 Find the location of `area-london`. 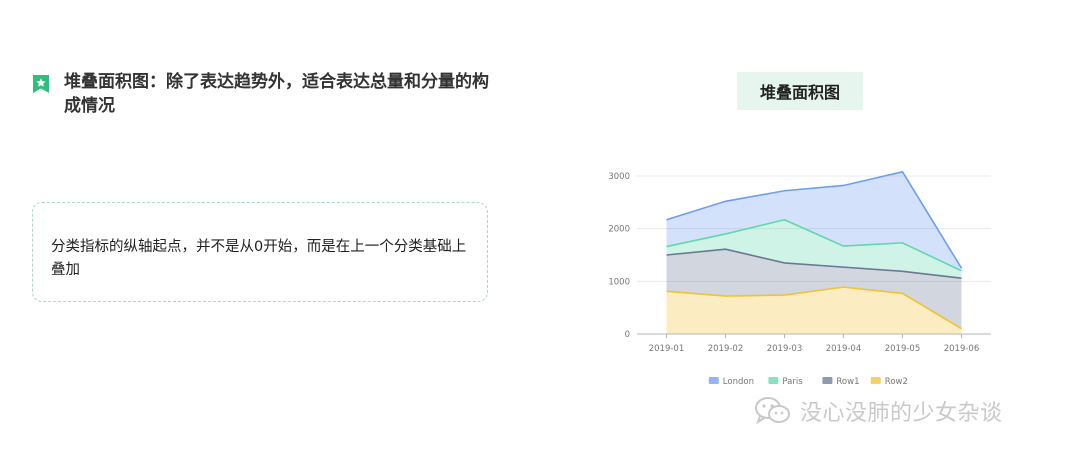

area-london is located at coordinates (814, 221).